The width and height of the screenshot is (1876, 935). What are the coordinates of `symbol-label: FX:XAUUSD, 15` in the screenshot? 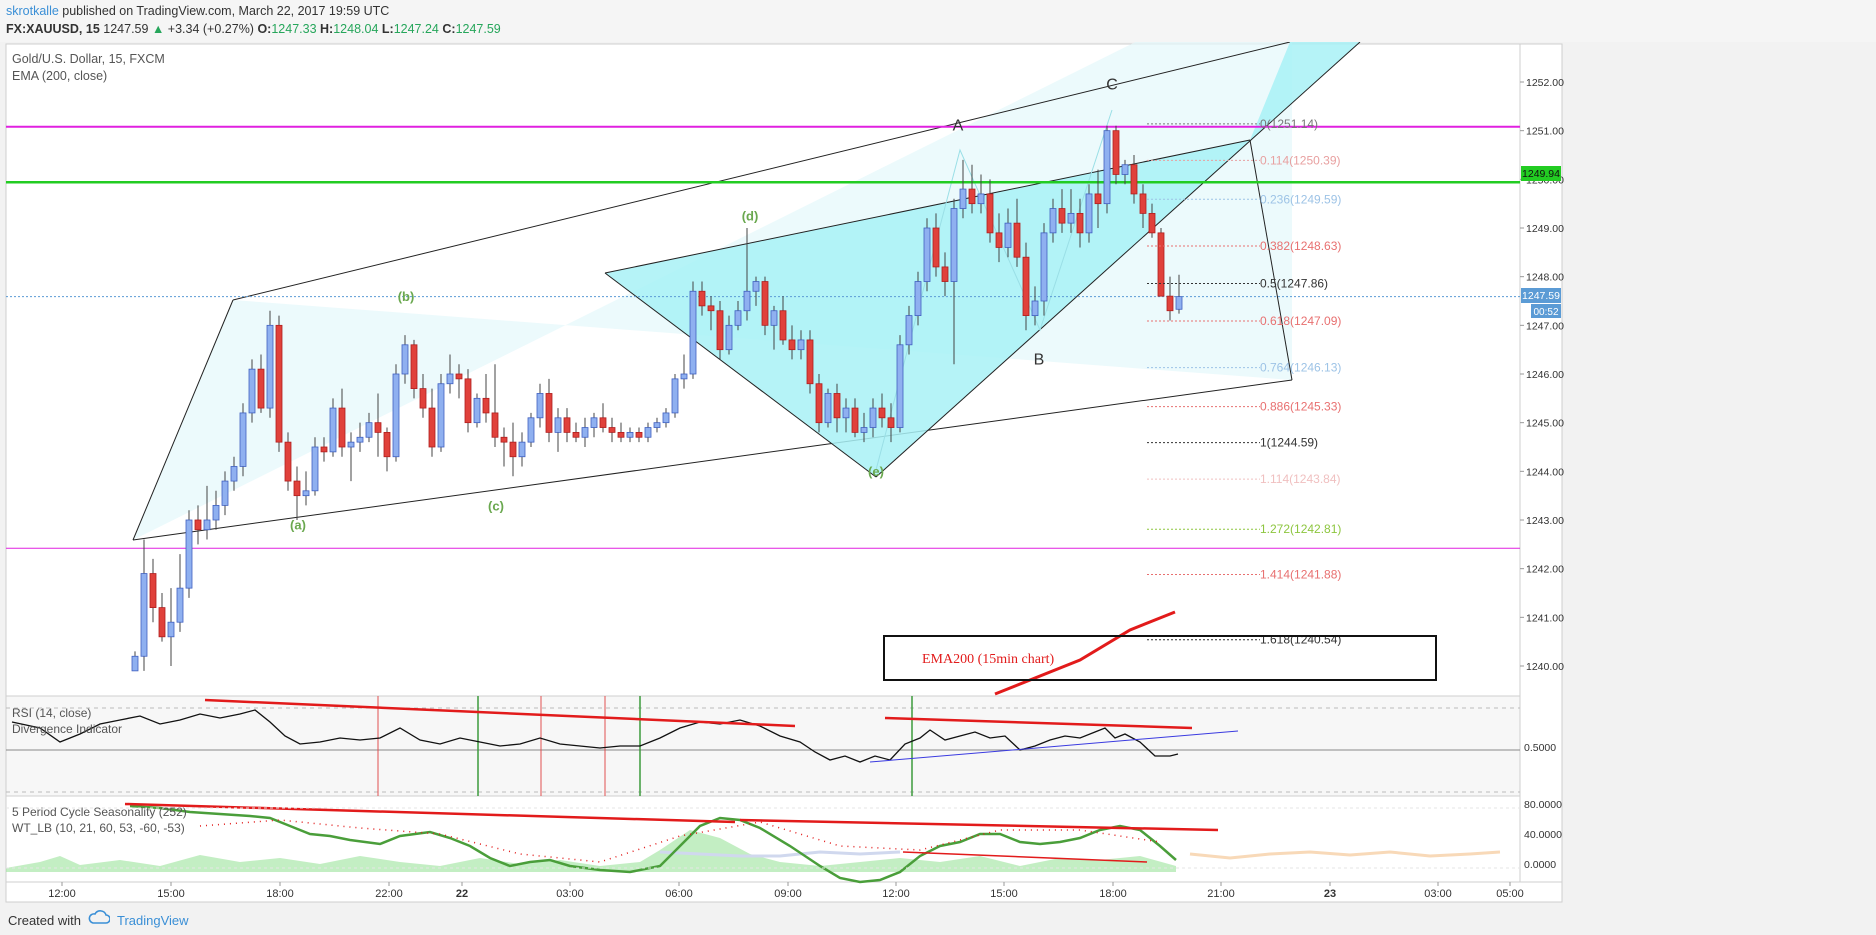 It's located at (53, 29).